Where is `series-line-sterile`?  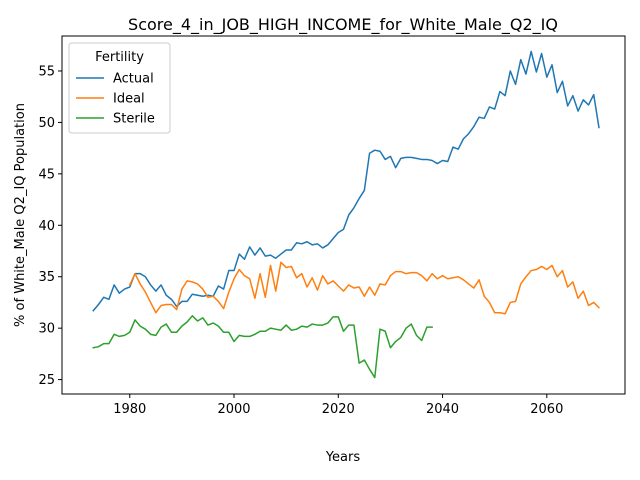
series-line-sterile is located at coordinates (262, 347).